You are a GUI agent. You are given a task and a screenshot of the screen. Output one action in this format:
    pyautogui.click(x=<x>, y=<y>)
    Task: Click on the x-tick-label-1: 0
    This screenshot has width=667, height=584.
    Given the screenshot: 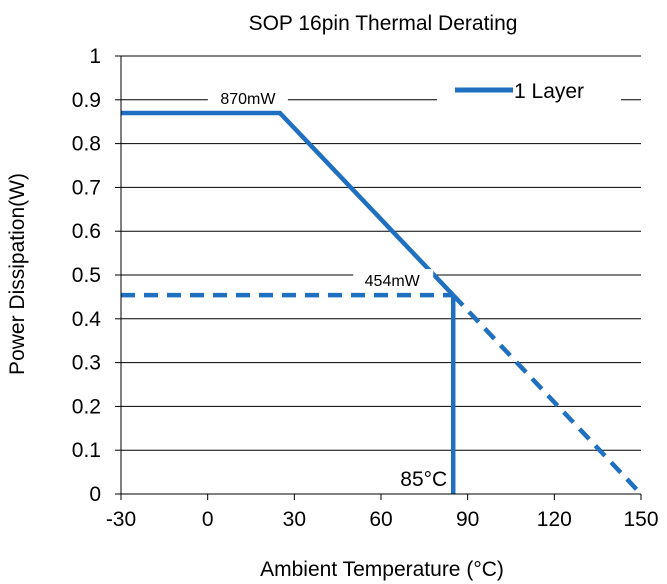 What is the action you would take?
    pyautogui.click(x=208, y=519)
    